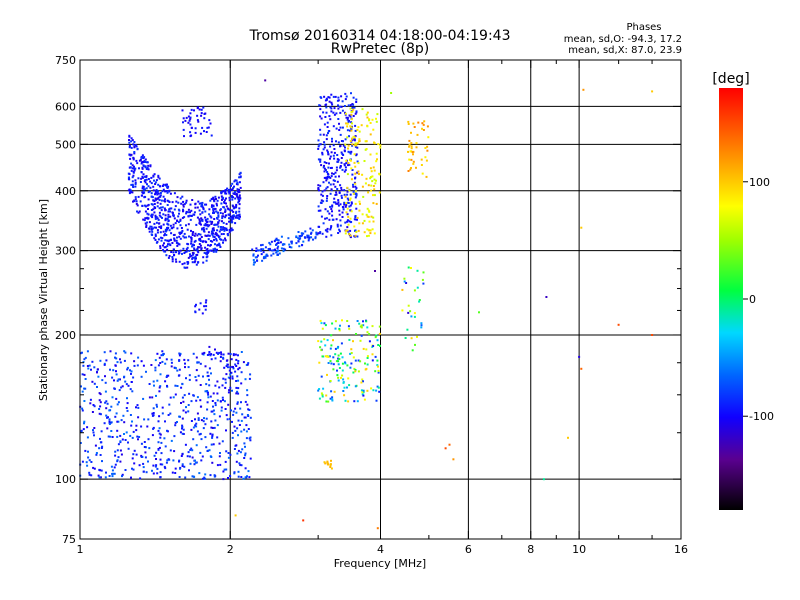 The height and width of the screenshot is (600, 800). Describe the element at coordinates (65, 479) in the screenshot. I see `y-tick-label: 100` at that location.